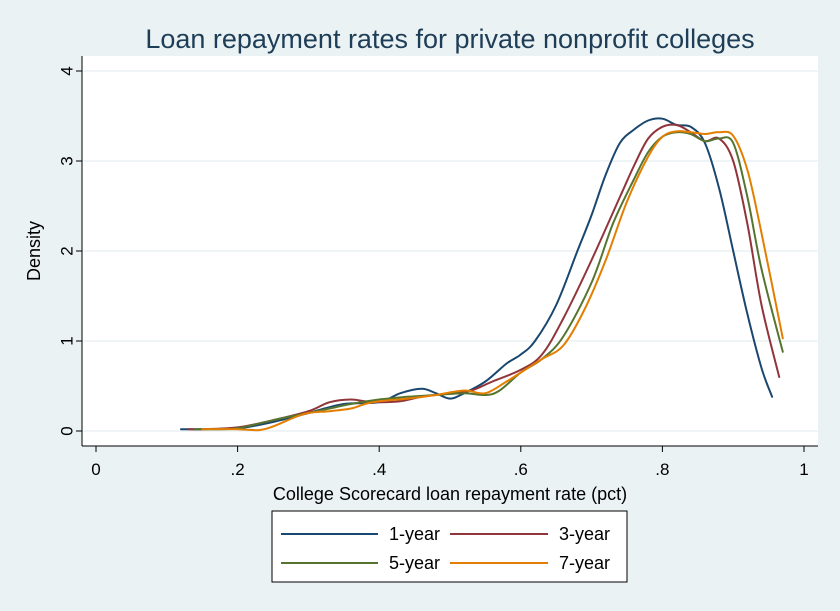  What do you see at coordinates (34, 251) in the screenshot?
I see `y-axis-title: Density` at bounding box center [34, 251].